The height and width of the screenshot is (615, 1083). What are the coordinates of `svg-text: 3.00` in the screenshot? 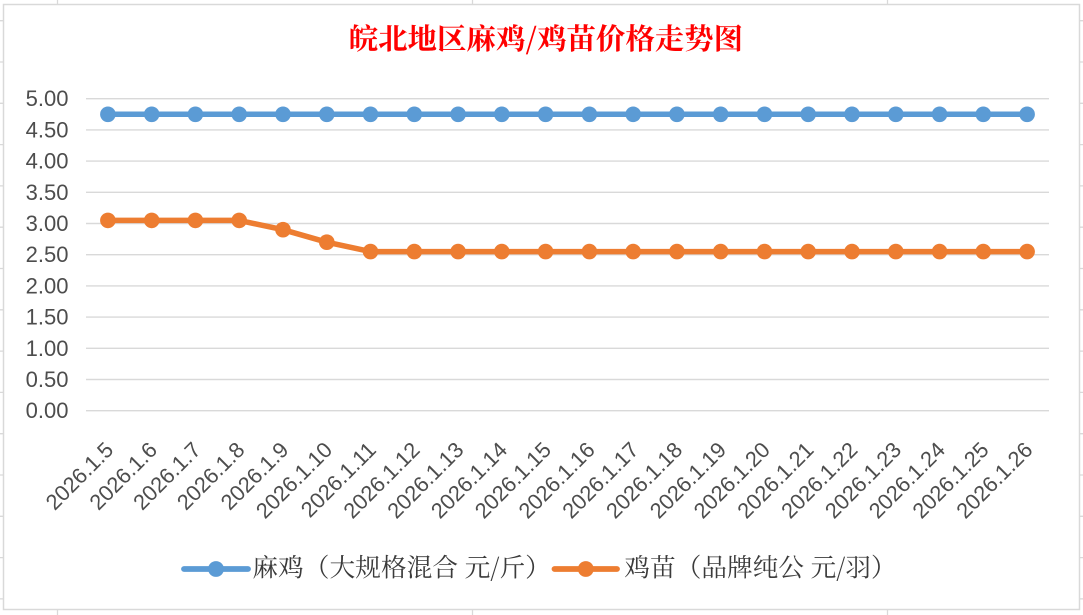 It's located at (47, 223).